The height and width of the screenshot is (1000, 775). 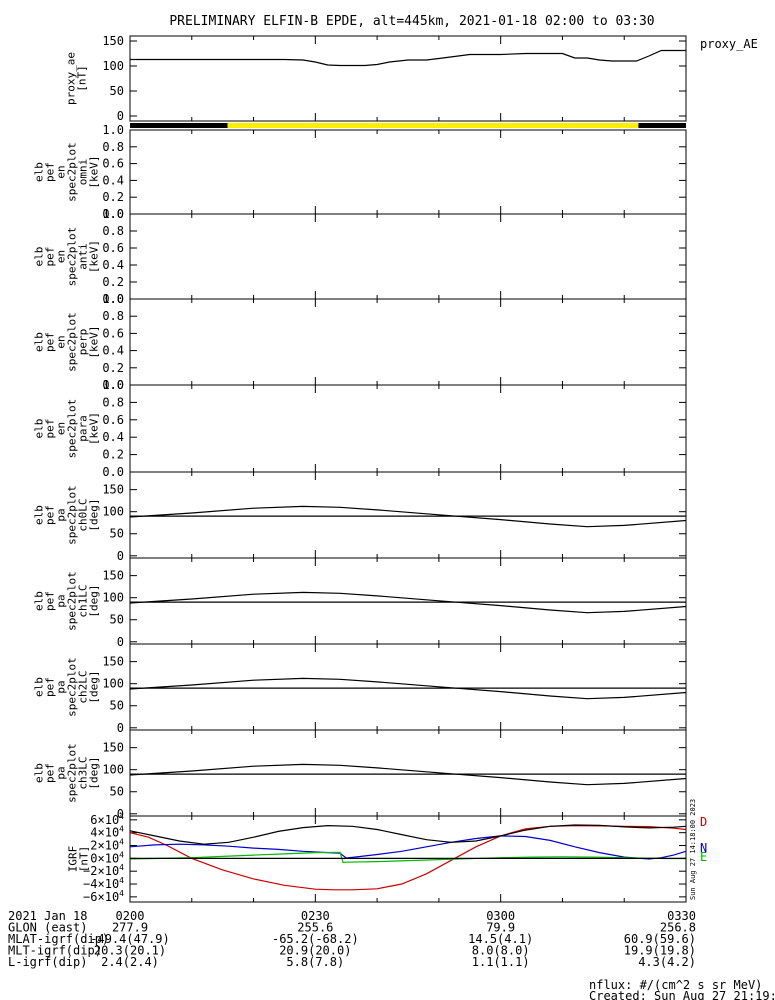 What do you see at coordinates (500, 928) in the screenshot?
I see `ephem-value: 79.9` at bounding box center [500, 928].